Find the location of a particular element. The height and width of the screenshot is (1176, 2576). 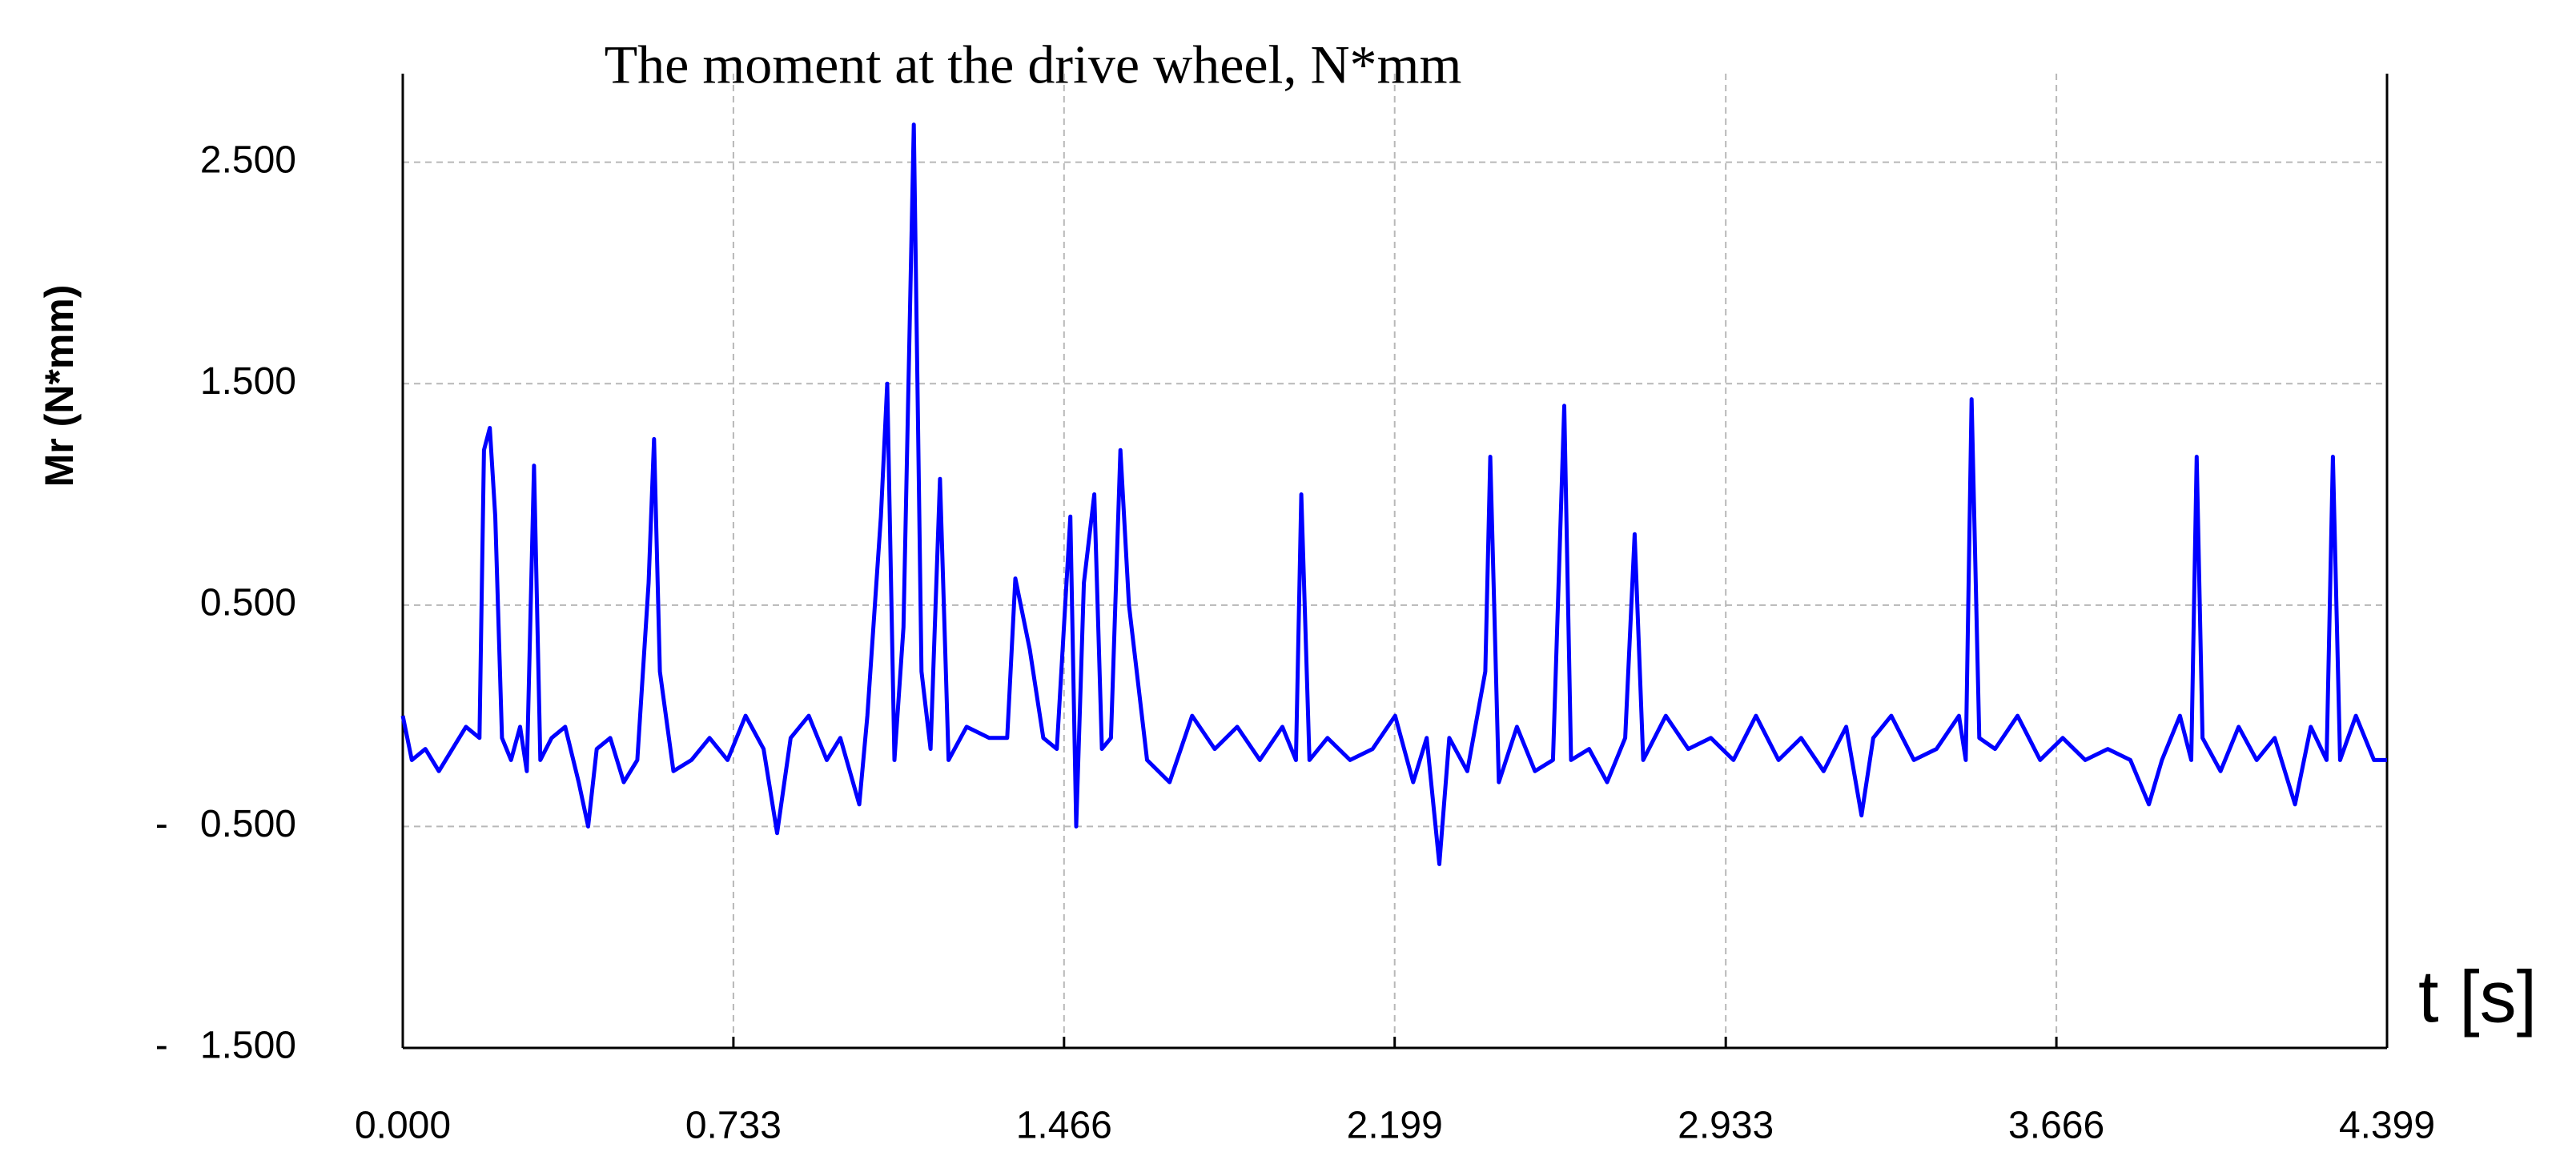

y-tick-label: - 1.500 is located at coordinates (225, 1046).